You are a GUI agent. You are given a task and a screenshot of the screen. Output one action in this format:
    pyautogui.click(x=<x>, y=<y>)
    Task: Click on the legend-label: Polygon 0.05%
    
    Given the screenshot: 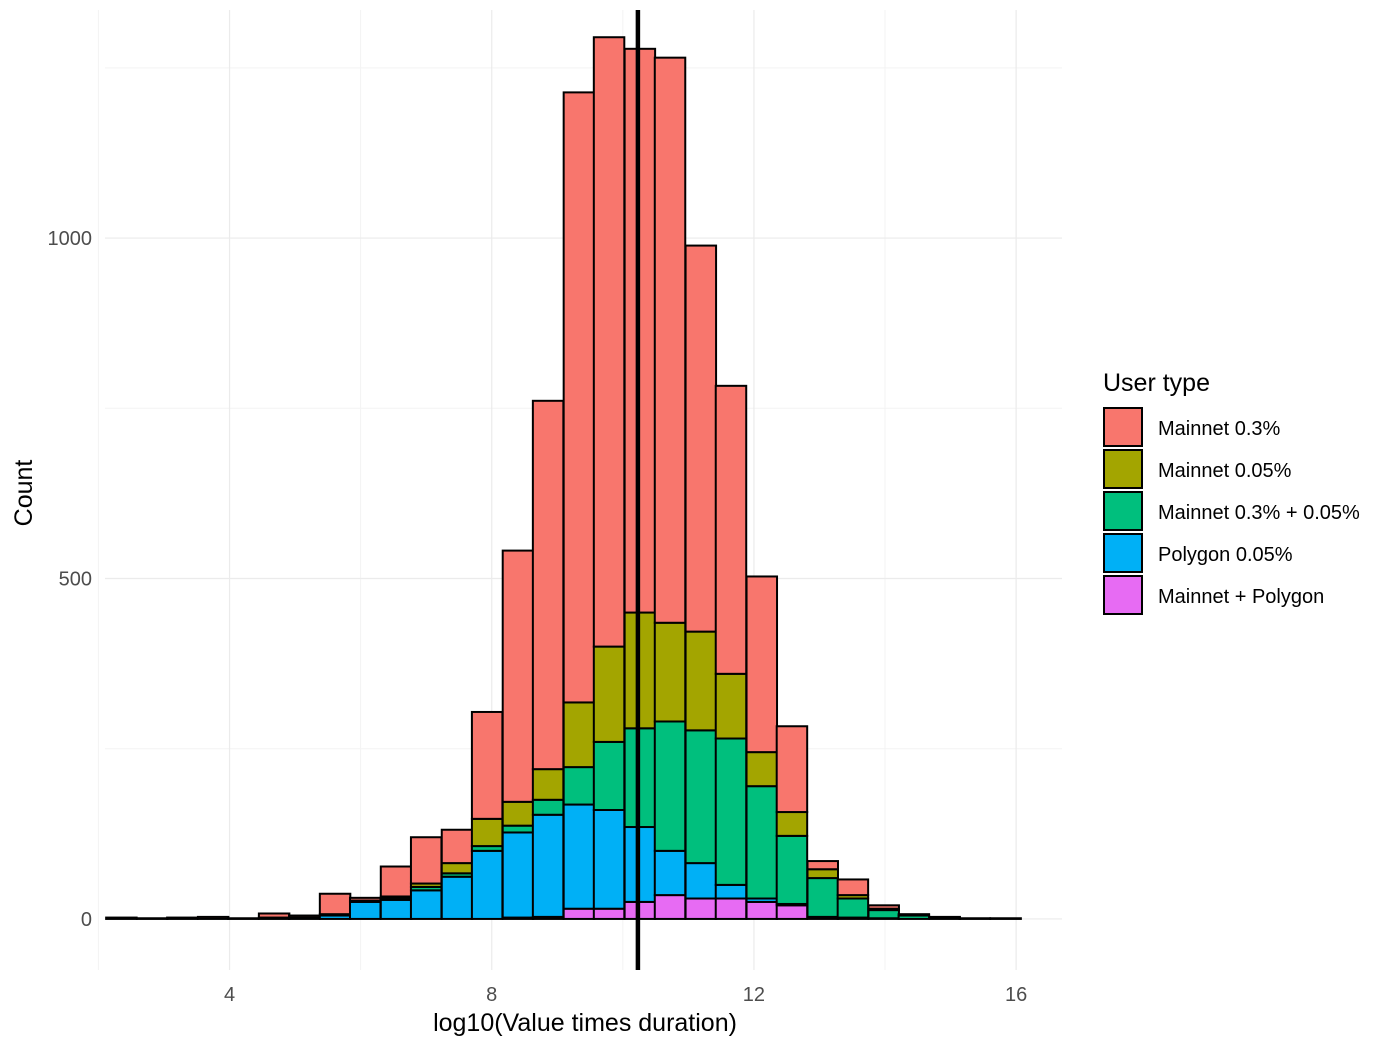 What is the action you would take?
    pyautogui.click(x=1225, y=555)
    